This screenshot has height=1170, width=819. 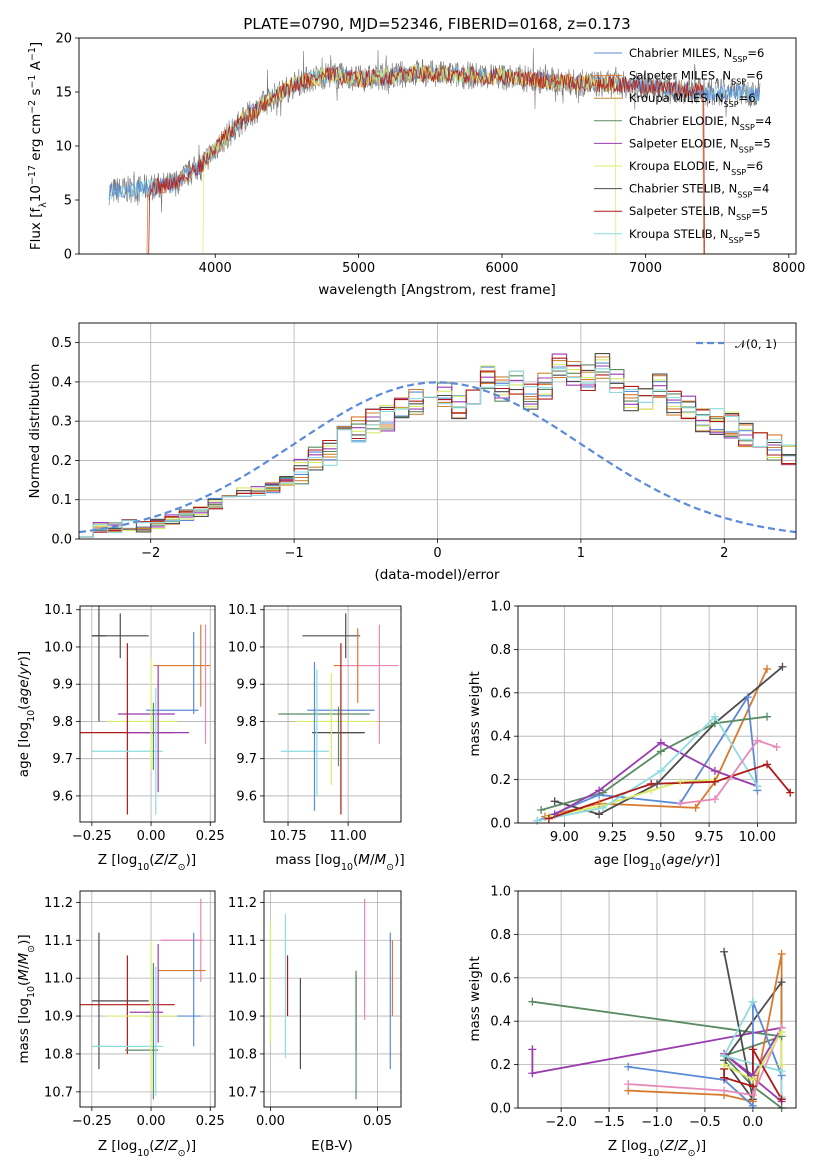 I want to click on x-tick-label: 0.25, so click(x=210, y=1121).